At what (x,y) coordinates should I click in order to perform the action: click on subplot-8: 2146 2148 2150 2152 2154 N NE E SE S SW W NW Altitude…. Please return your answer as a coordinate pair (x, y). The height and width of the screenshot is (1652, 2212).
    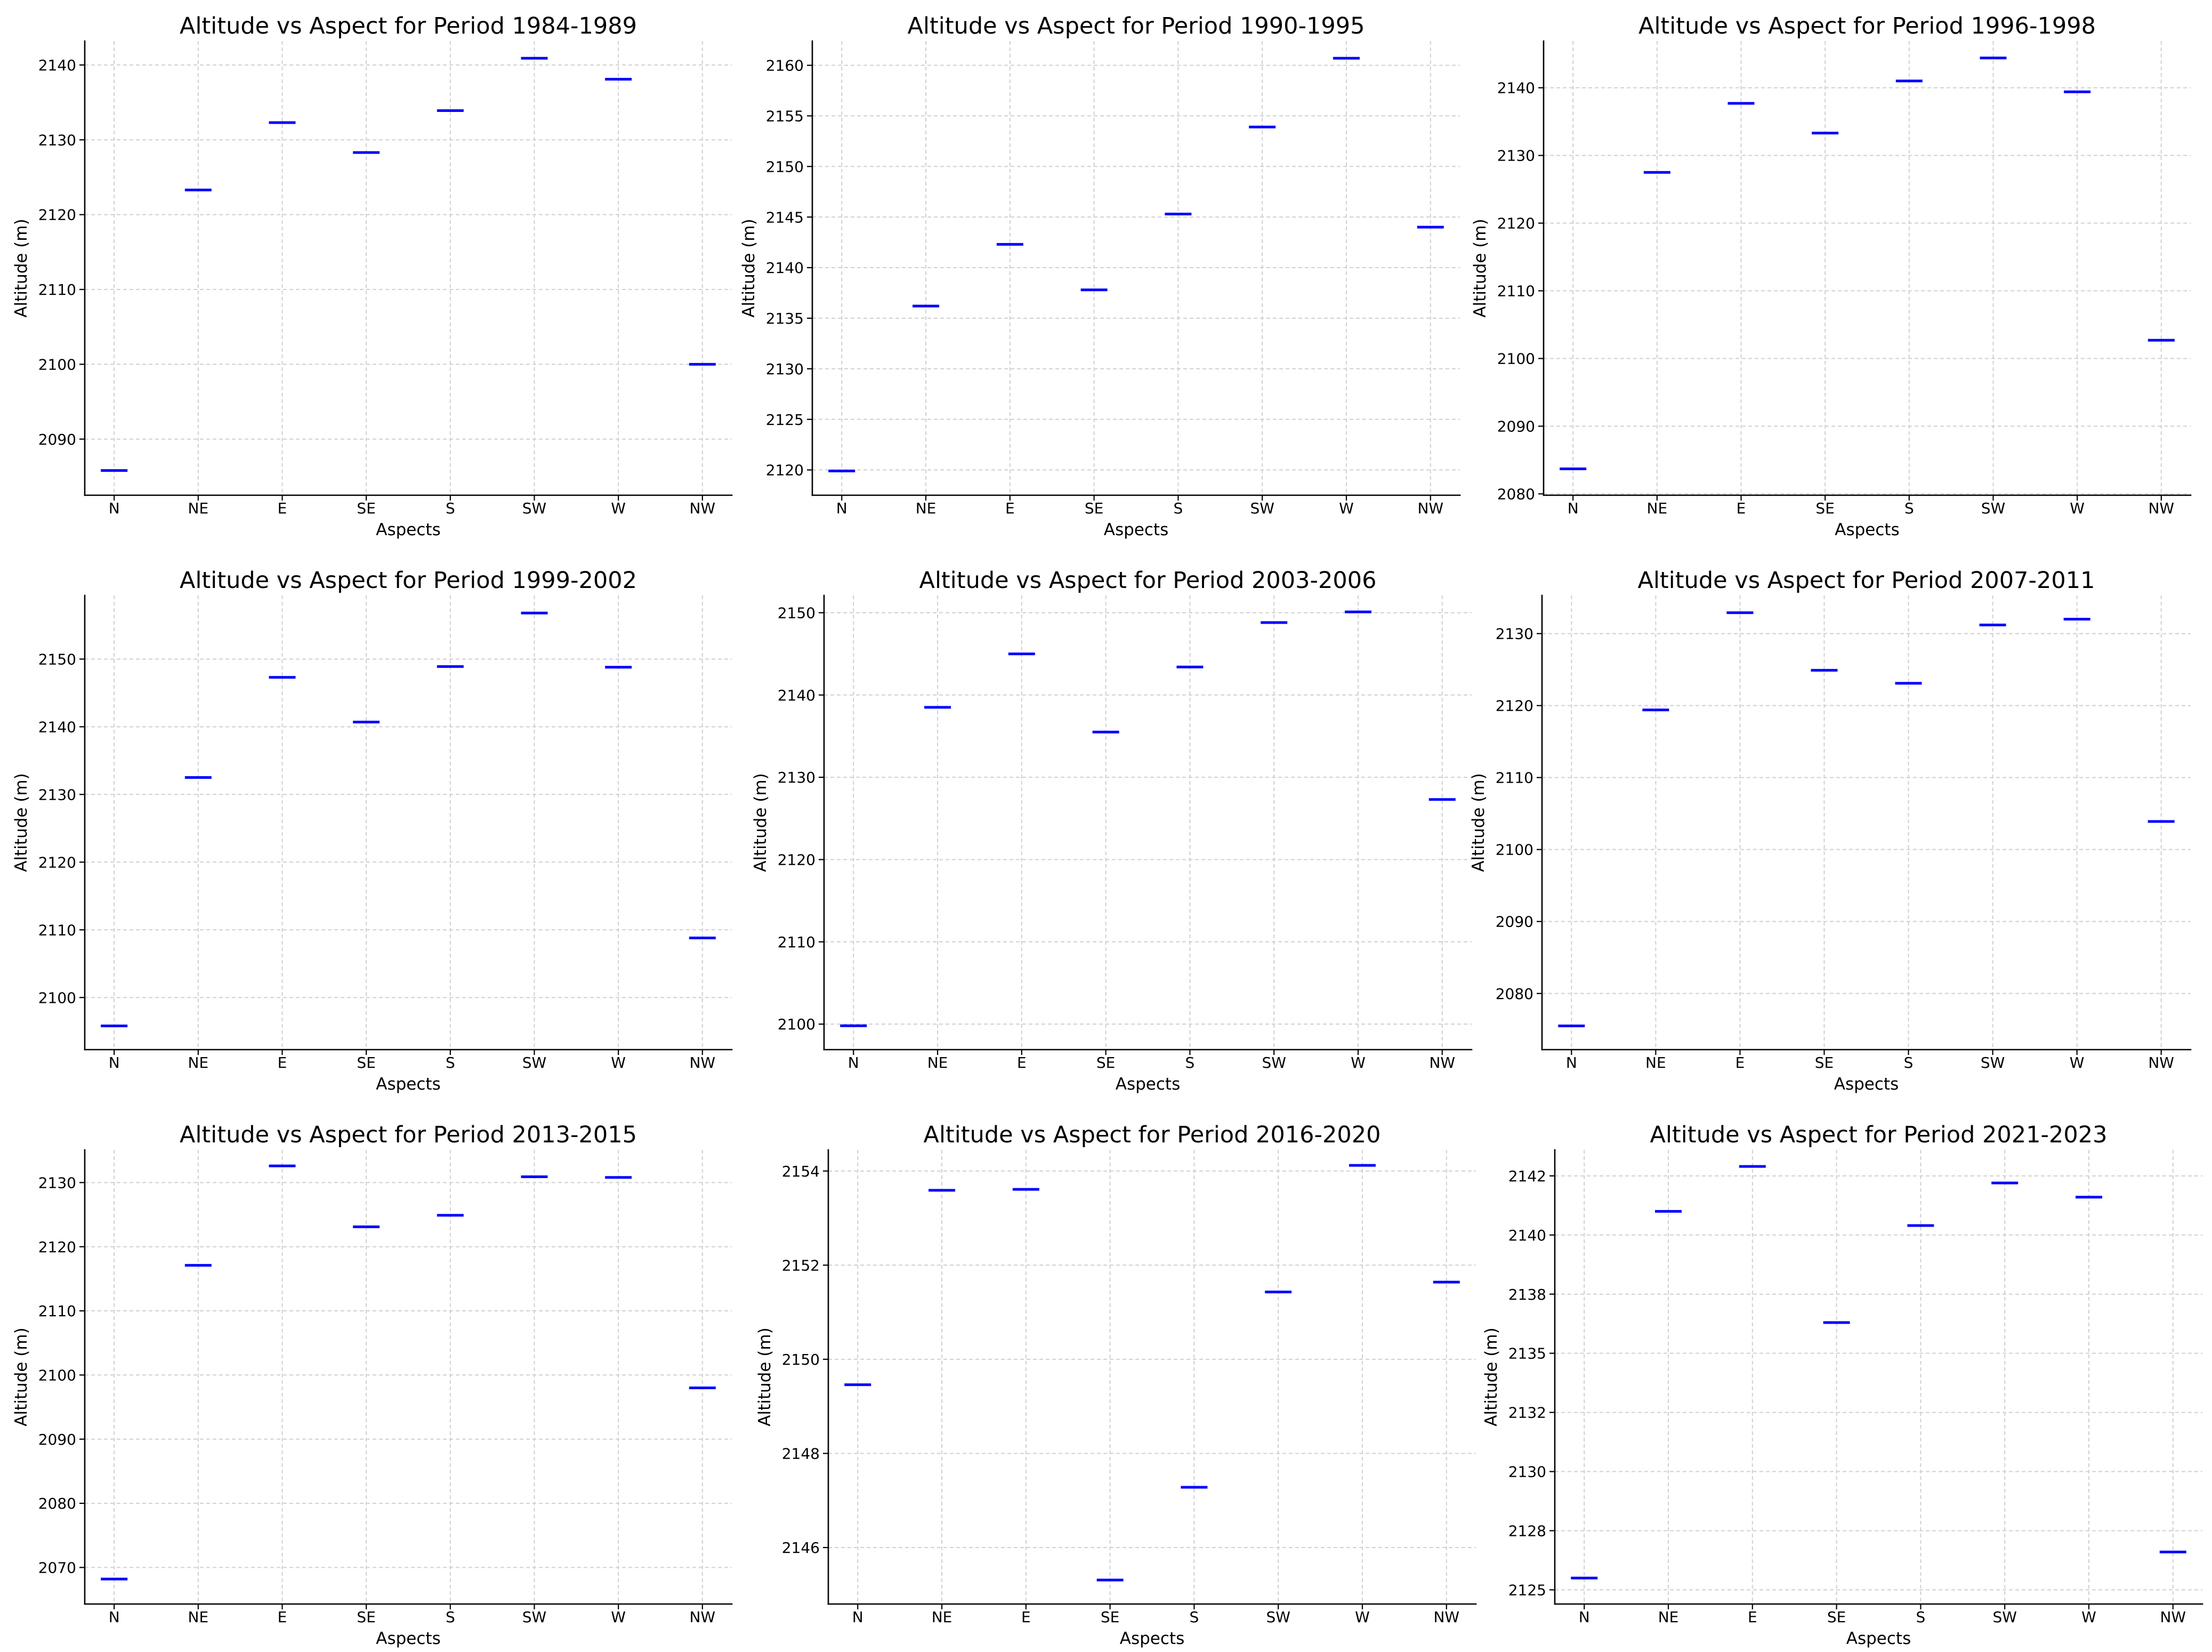
    Looking at the image, I should click on (1116, 1385).